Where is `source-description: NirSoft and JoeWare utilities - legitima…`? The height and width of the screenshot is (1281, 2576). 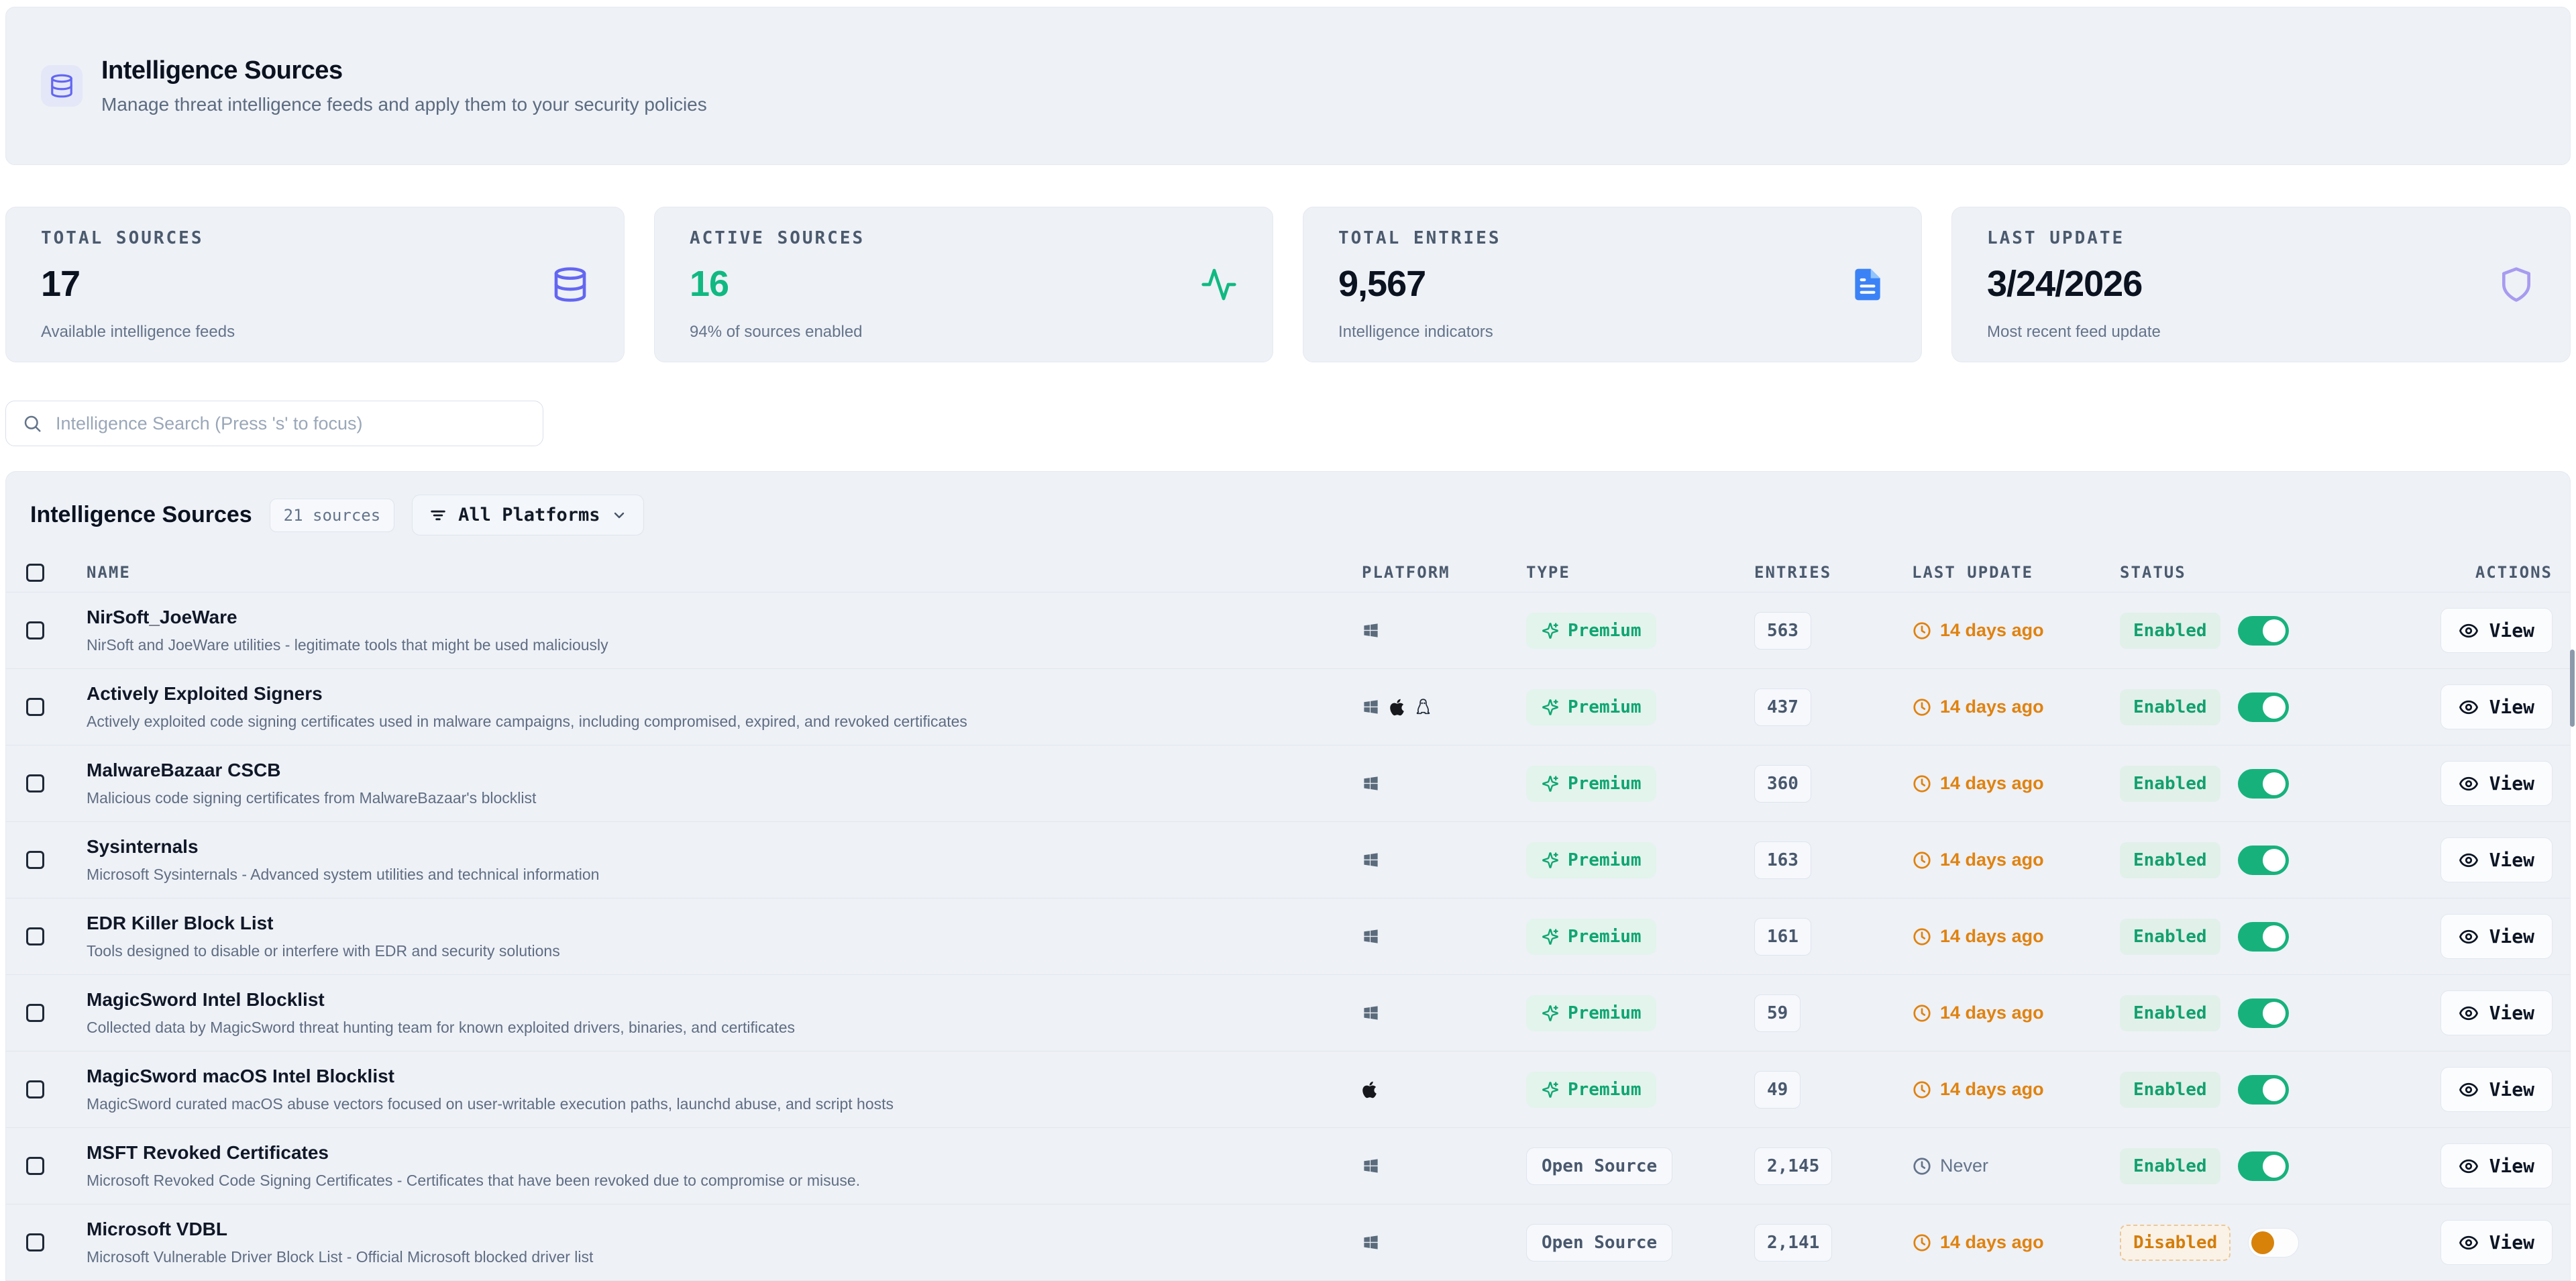 source-description: NirSoft and JoeWare utilities - legitima… is located at coordinates (347, 645).